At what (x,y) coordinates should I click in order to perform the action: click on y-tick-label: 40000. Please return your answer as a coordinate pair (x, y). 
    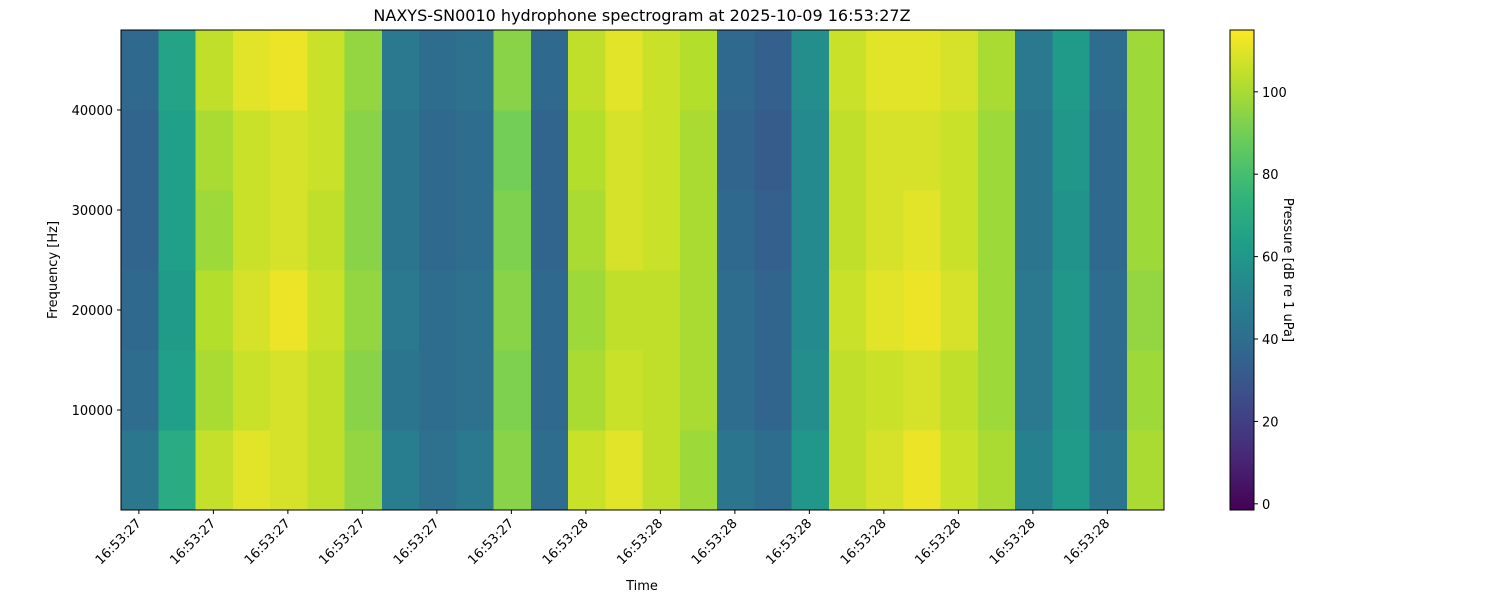
    Looking at the image, I should click on (92, 111).